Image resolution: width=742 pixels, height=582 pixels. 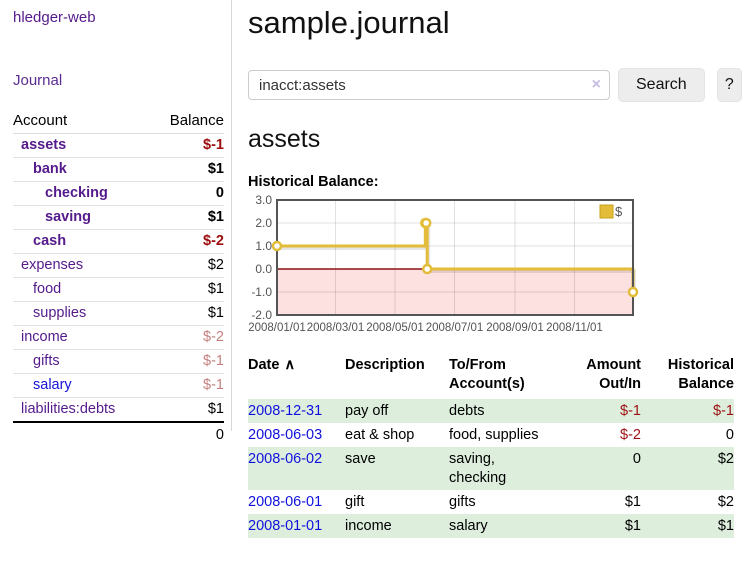 What do you see at coordinates (574, 328) in the screenshot?
I see `svg-text: 2008/11/01` at bounding box center [574, 328].